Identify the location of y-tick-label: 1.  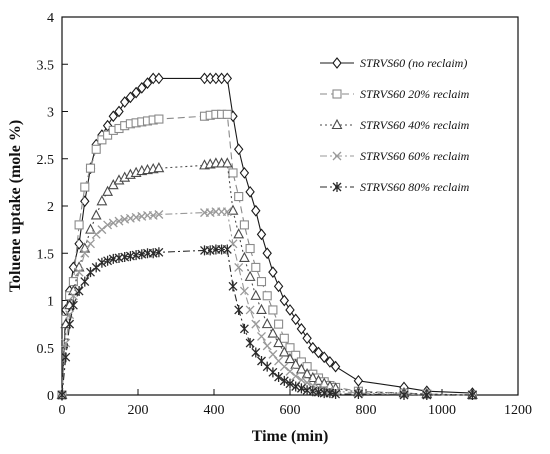
(50, 302).